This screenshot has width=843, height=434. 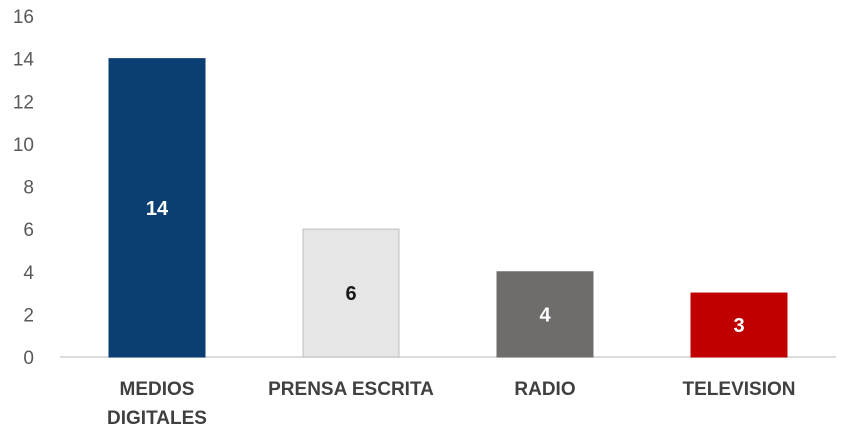 I want to click on data-label: 3, so click(x=738, y=326).